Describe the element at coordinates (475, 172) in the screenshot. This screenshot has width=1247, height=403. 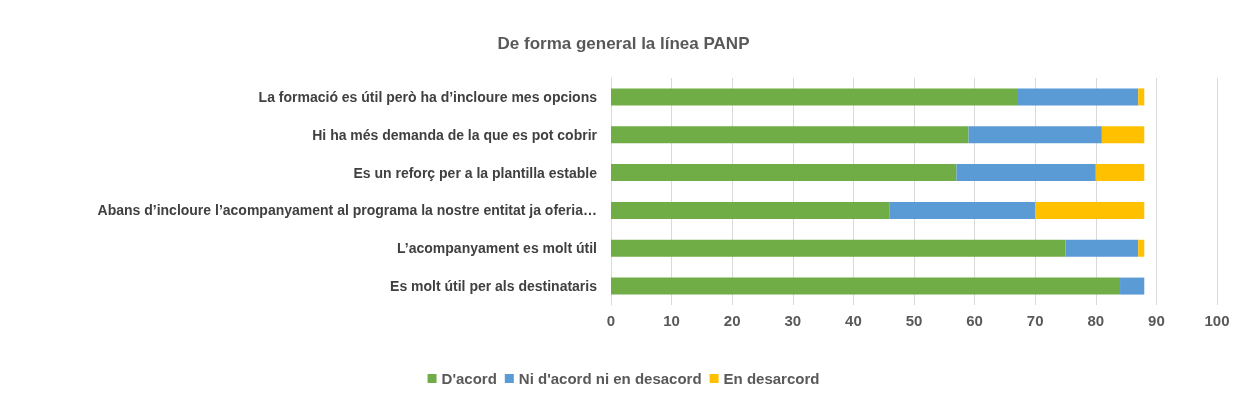
I see `y-tick-label: Es un reforç per a la plantilla estable` at that location.